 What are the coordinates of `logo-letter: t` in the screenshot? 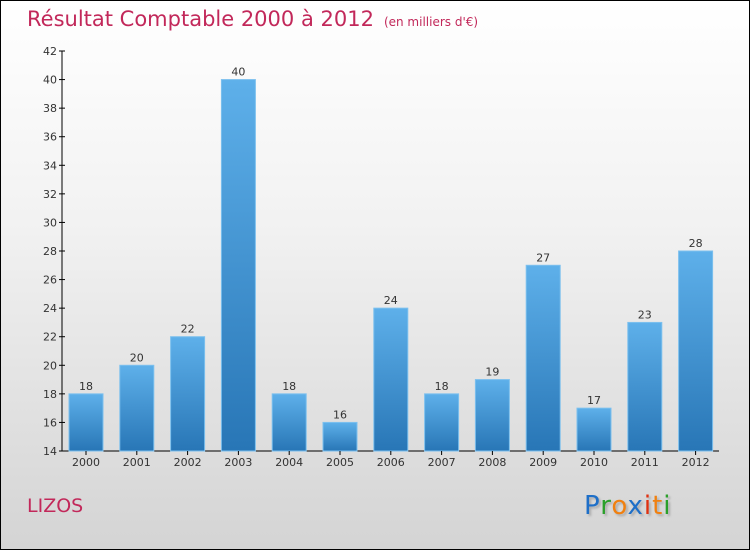 It's located at (658, 506).